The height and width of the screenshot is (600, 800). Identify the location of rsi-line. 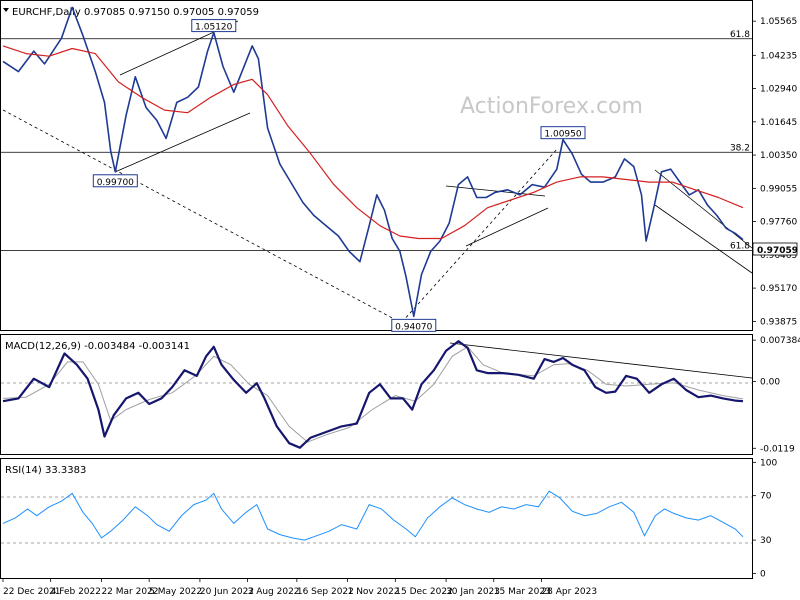
(373, 515).